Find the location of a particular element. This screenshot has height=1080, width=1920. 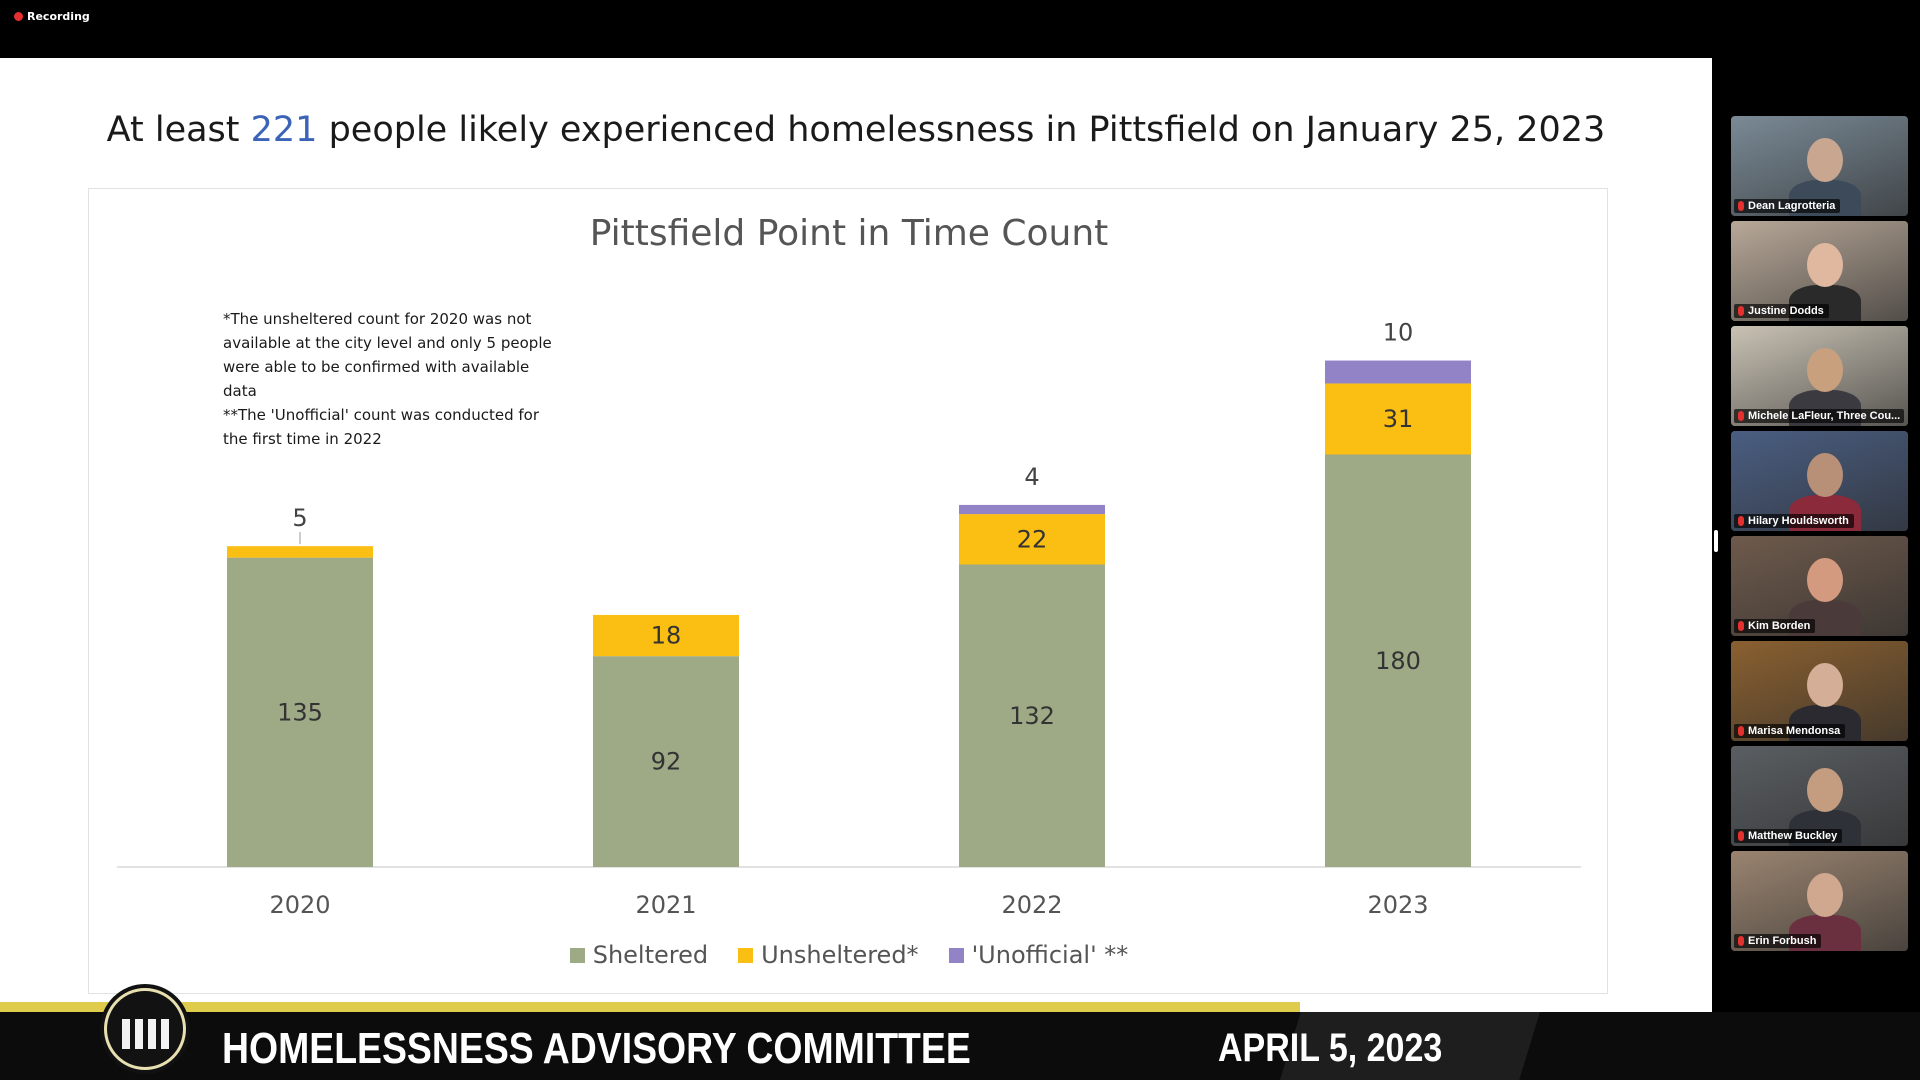

participant-name: Hilary Houldsworth is located at coordinates (1798, 521).